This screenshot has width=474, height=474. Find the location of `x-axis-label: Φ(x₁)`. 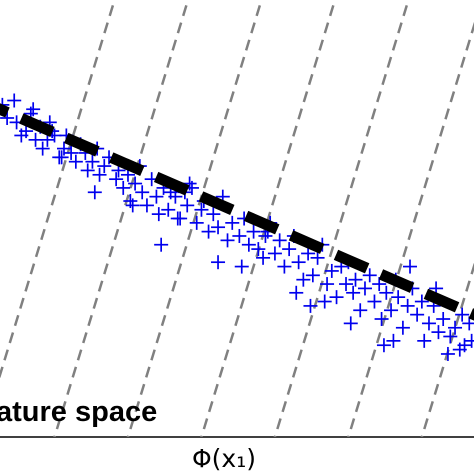

x-axis-label: Φ(x₁) is located at coordinates (224, 458).